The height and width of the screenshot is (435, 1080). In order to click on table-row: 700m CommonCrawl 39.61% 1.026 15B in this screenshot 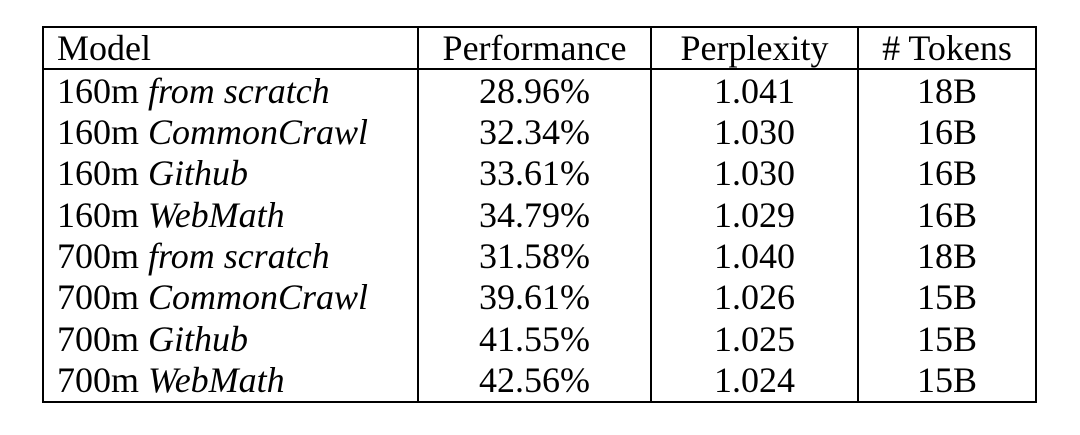, I will do `click(539, 297)`.